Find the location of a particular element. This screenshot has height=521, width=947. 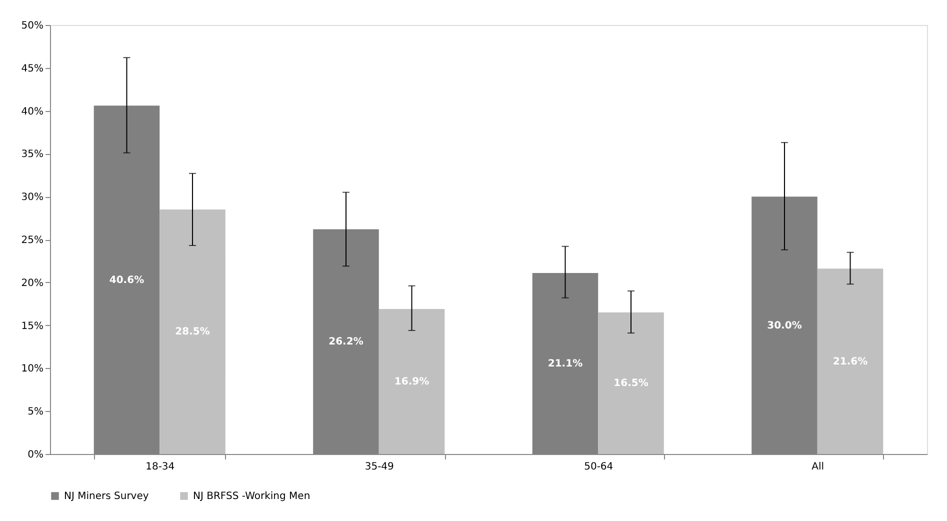

data-label: 28.5% is located at coordinates (192, 332).